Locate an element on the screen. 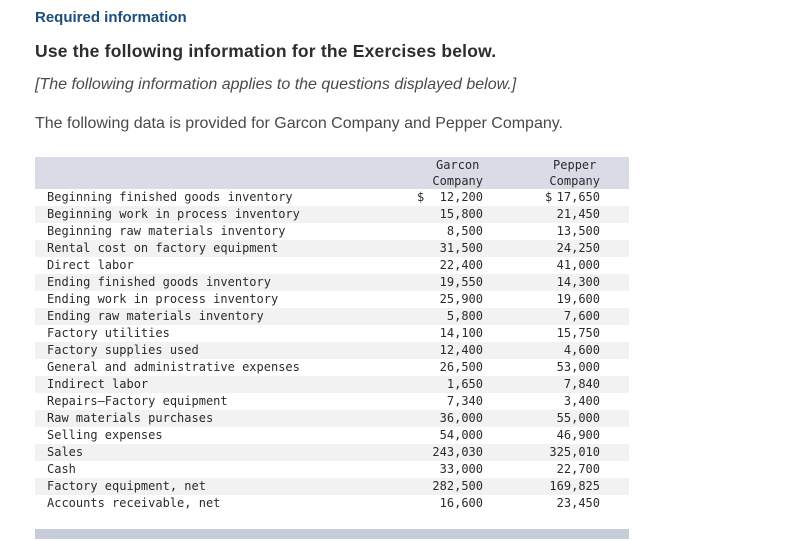  amount: 14,300 is located at coordinates (578, 282).